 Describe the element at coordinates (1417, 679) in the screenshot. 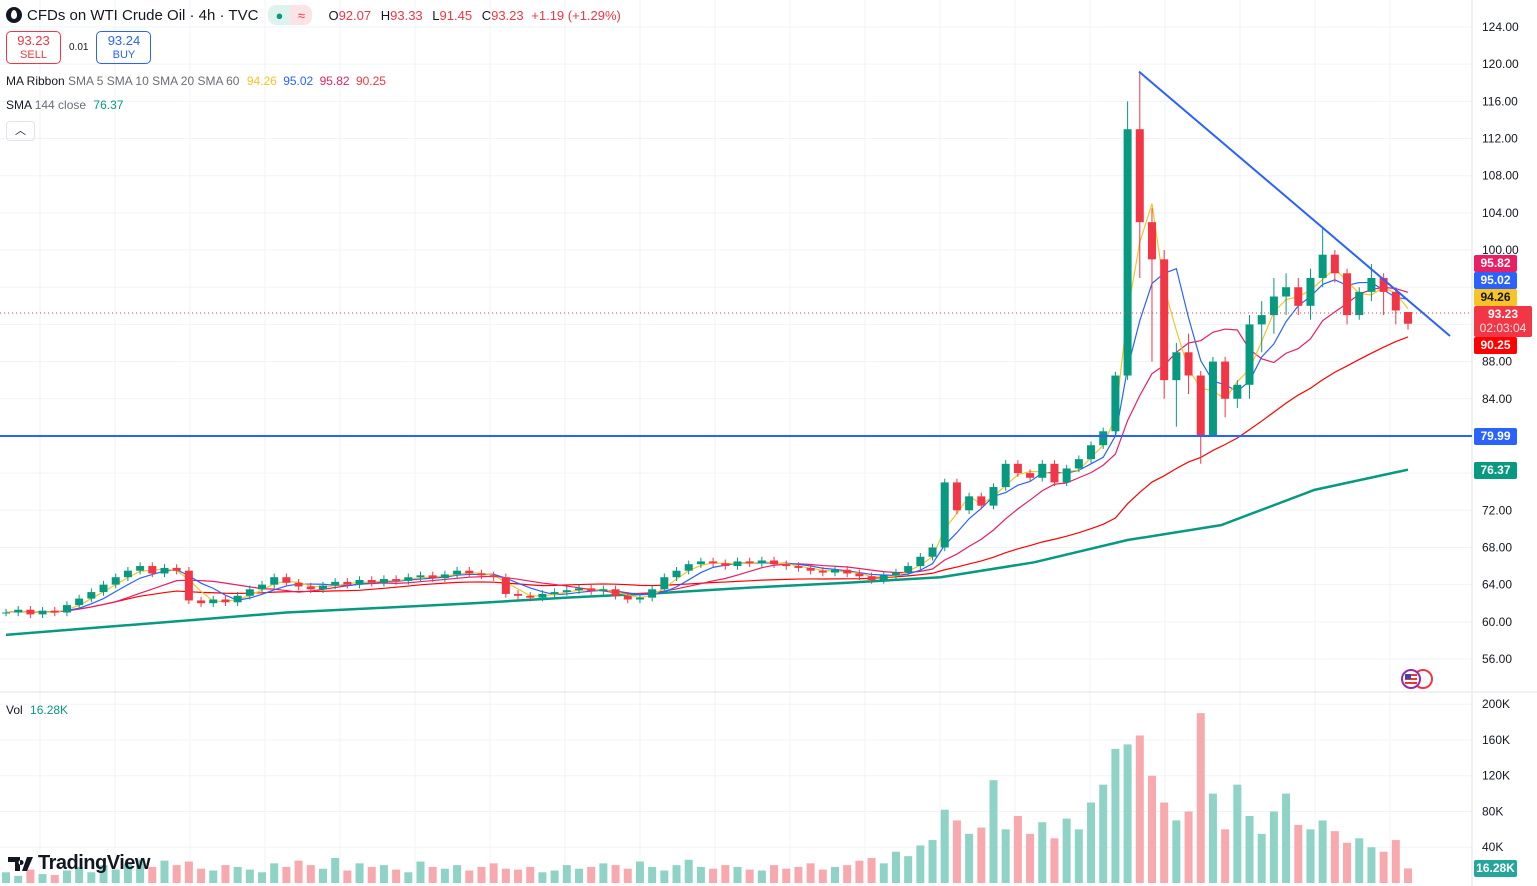

I see `us-flag-icons` at that location.